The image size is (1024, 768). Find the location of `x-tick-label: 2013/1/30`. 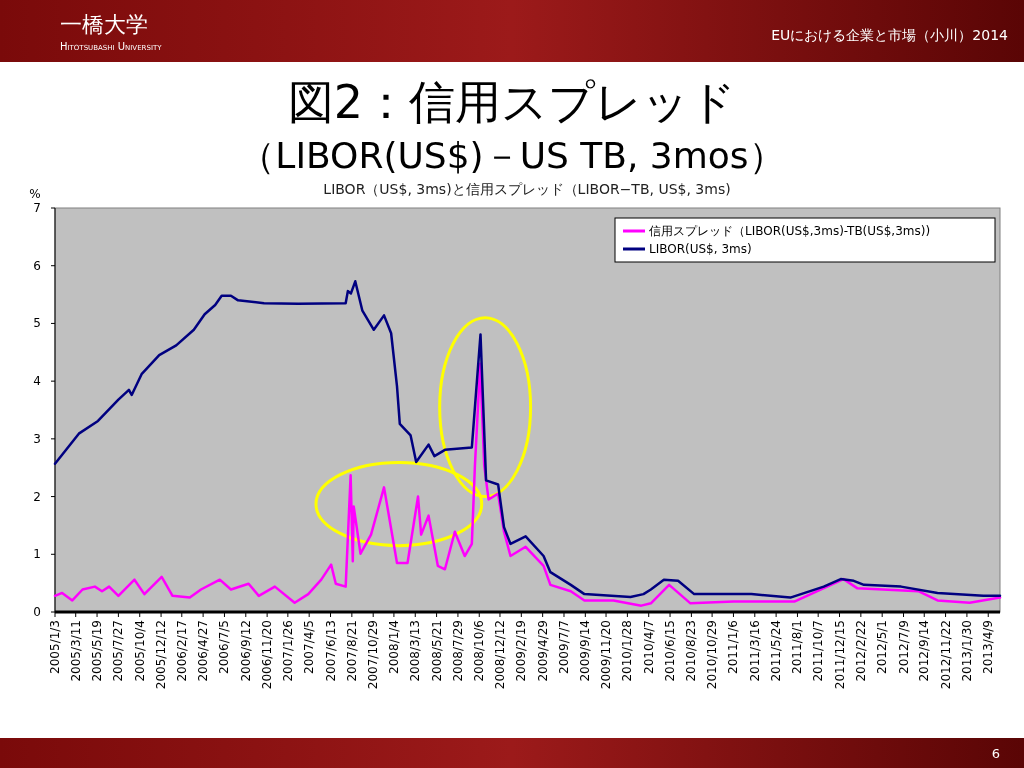

x-tick-label: 2013/1/30 is located at coordinates (966, 651).